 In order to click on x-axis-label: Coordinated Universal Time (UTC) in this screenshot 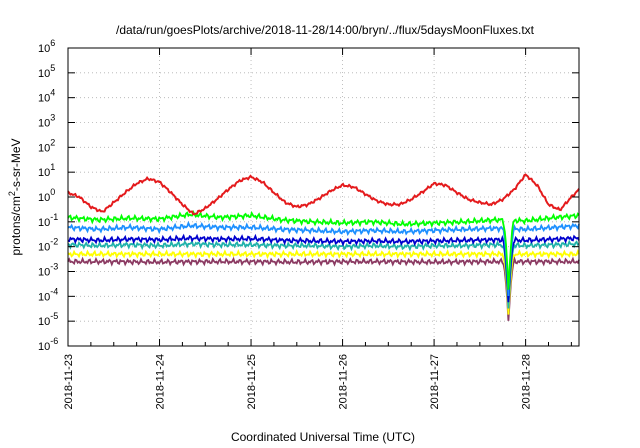, I will do `click(323, 437)`.